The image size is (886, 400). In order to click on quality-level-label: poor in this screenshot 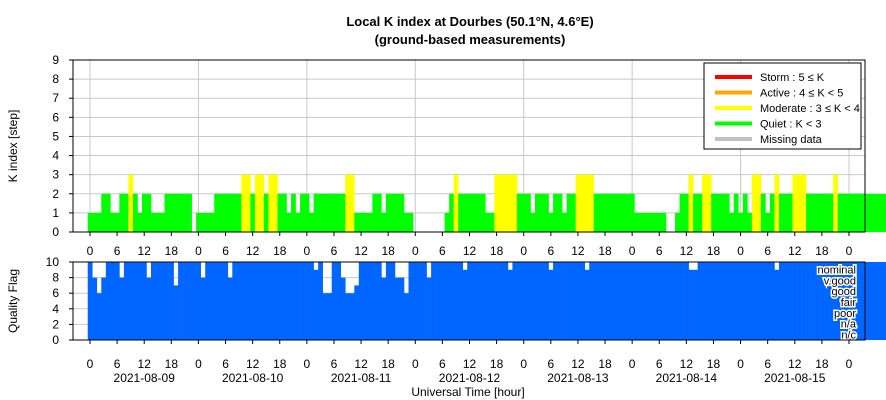, I will do `click(845, 314)`.